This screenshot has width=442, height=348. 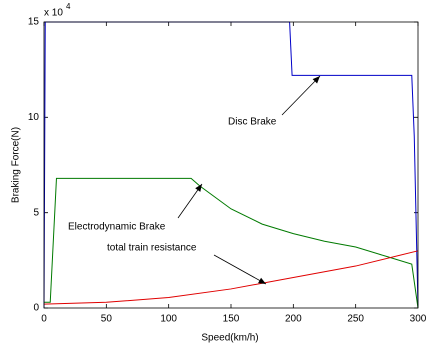 What do you see at coordinates (231, 319) in the screenshot?
I see `x-tick-label: 150` at bounding box center [231, 319].